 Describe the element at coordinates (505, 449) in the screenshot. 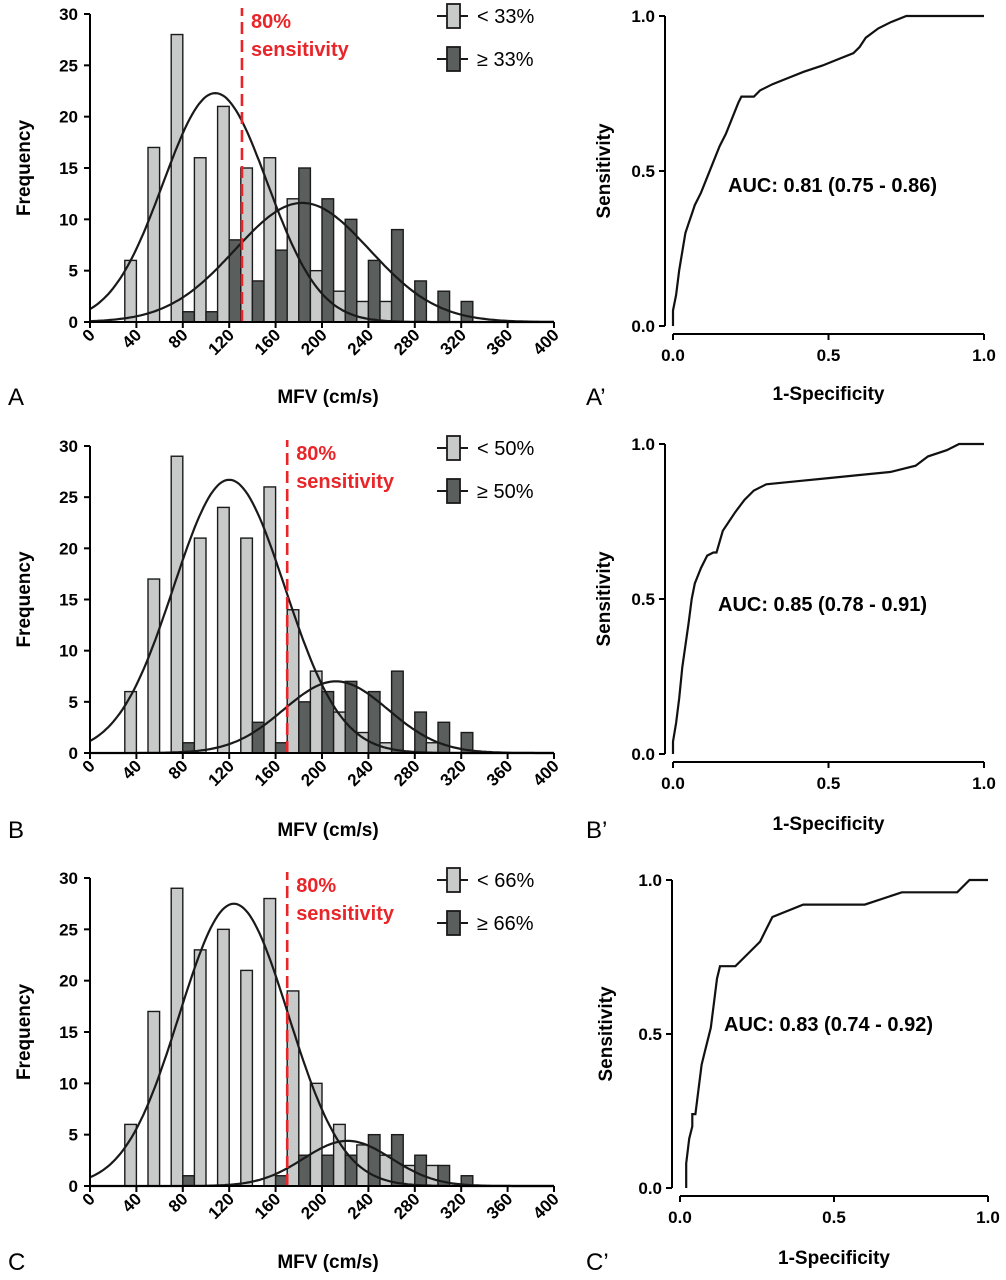

I see `legend-label: < 50%` at that location.